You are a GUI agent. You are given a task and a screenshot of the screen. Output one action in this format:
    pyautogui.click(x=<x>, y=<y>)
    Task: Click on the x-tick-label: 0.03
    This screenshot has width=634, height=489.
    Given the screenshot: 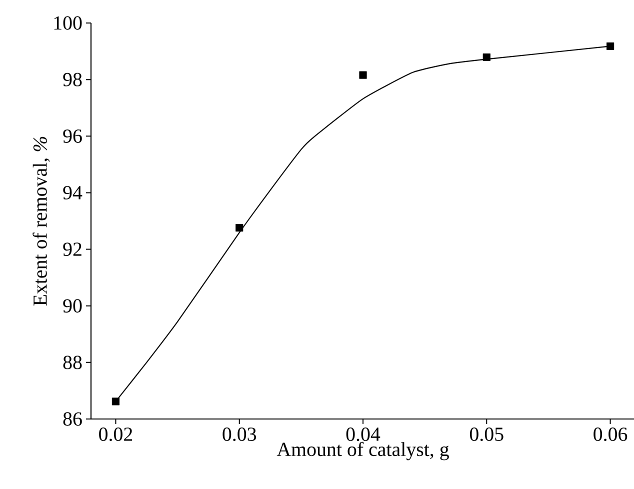 What is the action you would take?
    pyautogui.click(x=239, y=435)
    